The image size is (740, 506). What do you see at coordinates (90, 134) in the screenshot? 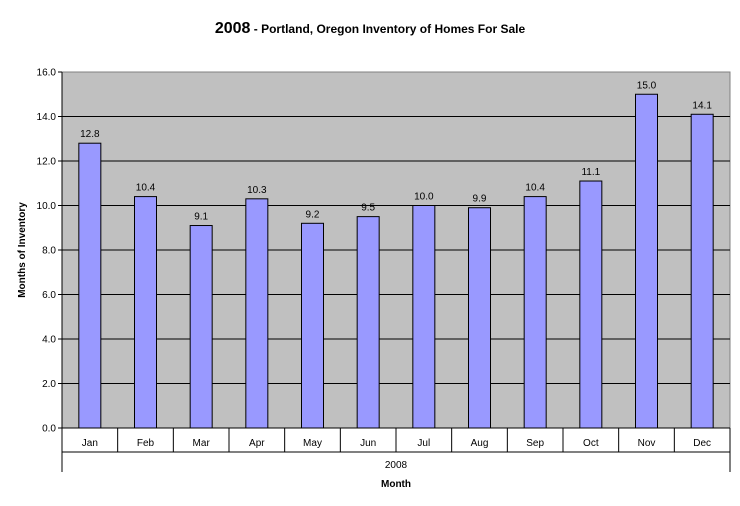
I see `data-label: 12.8` at bounding box center [90, 134].